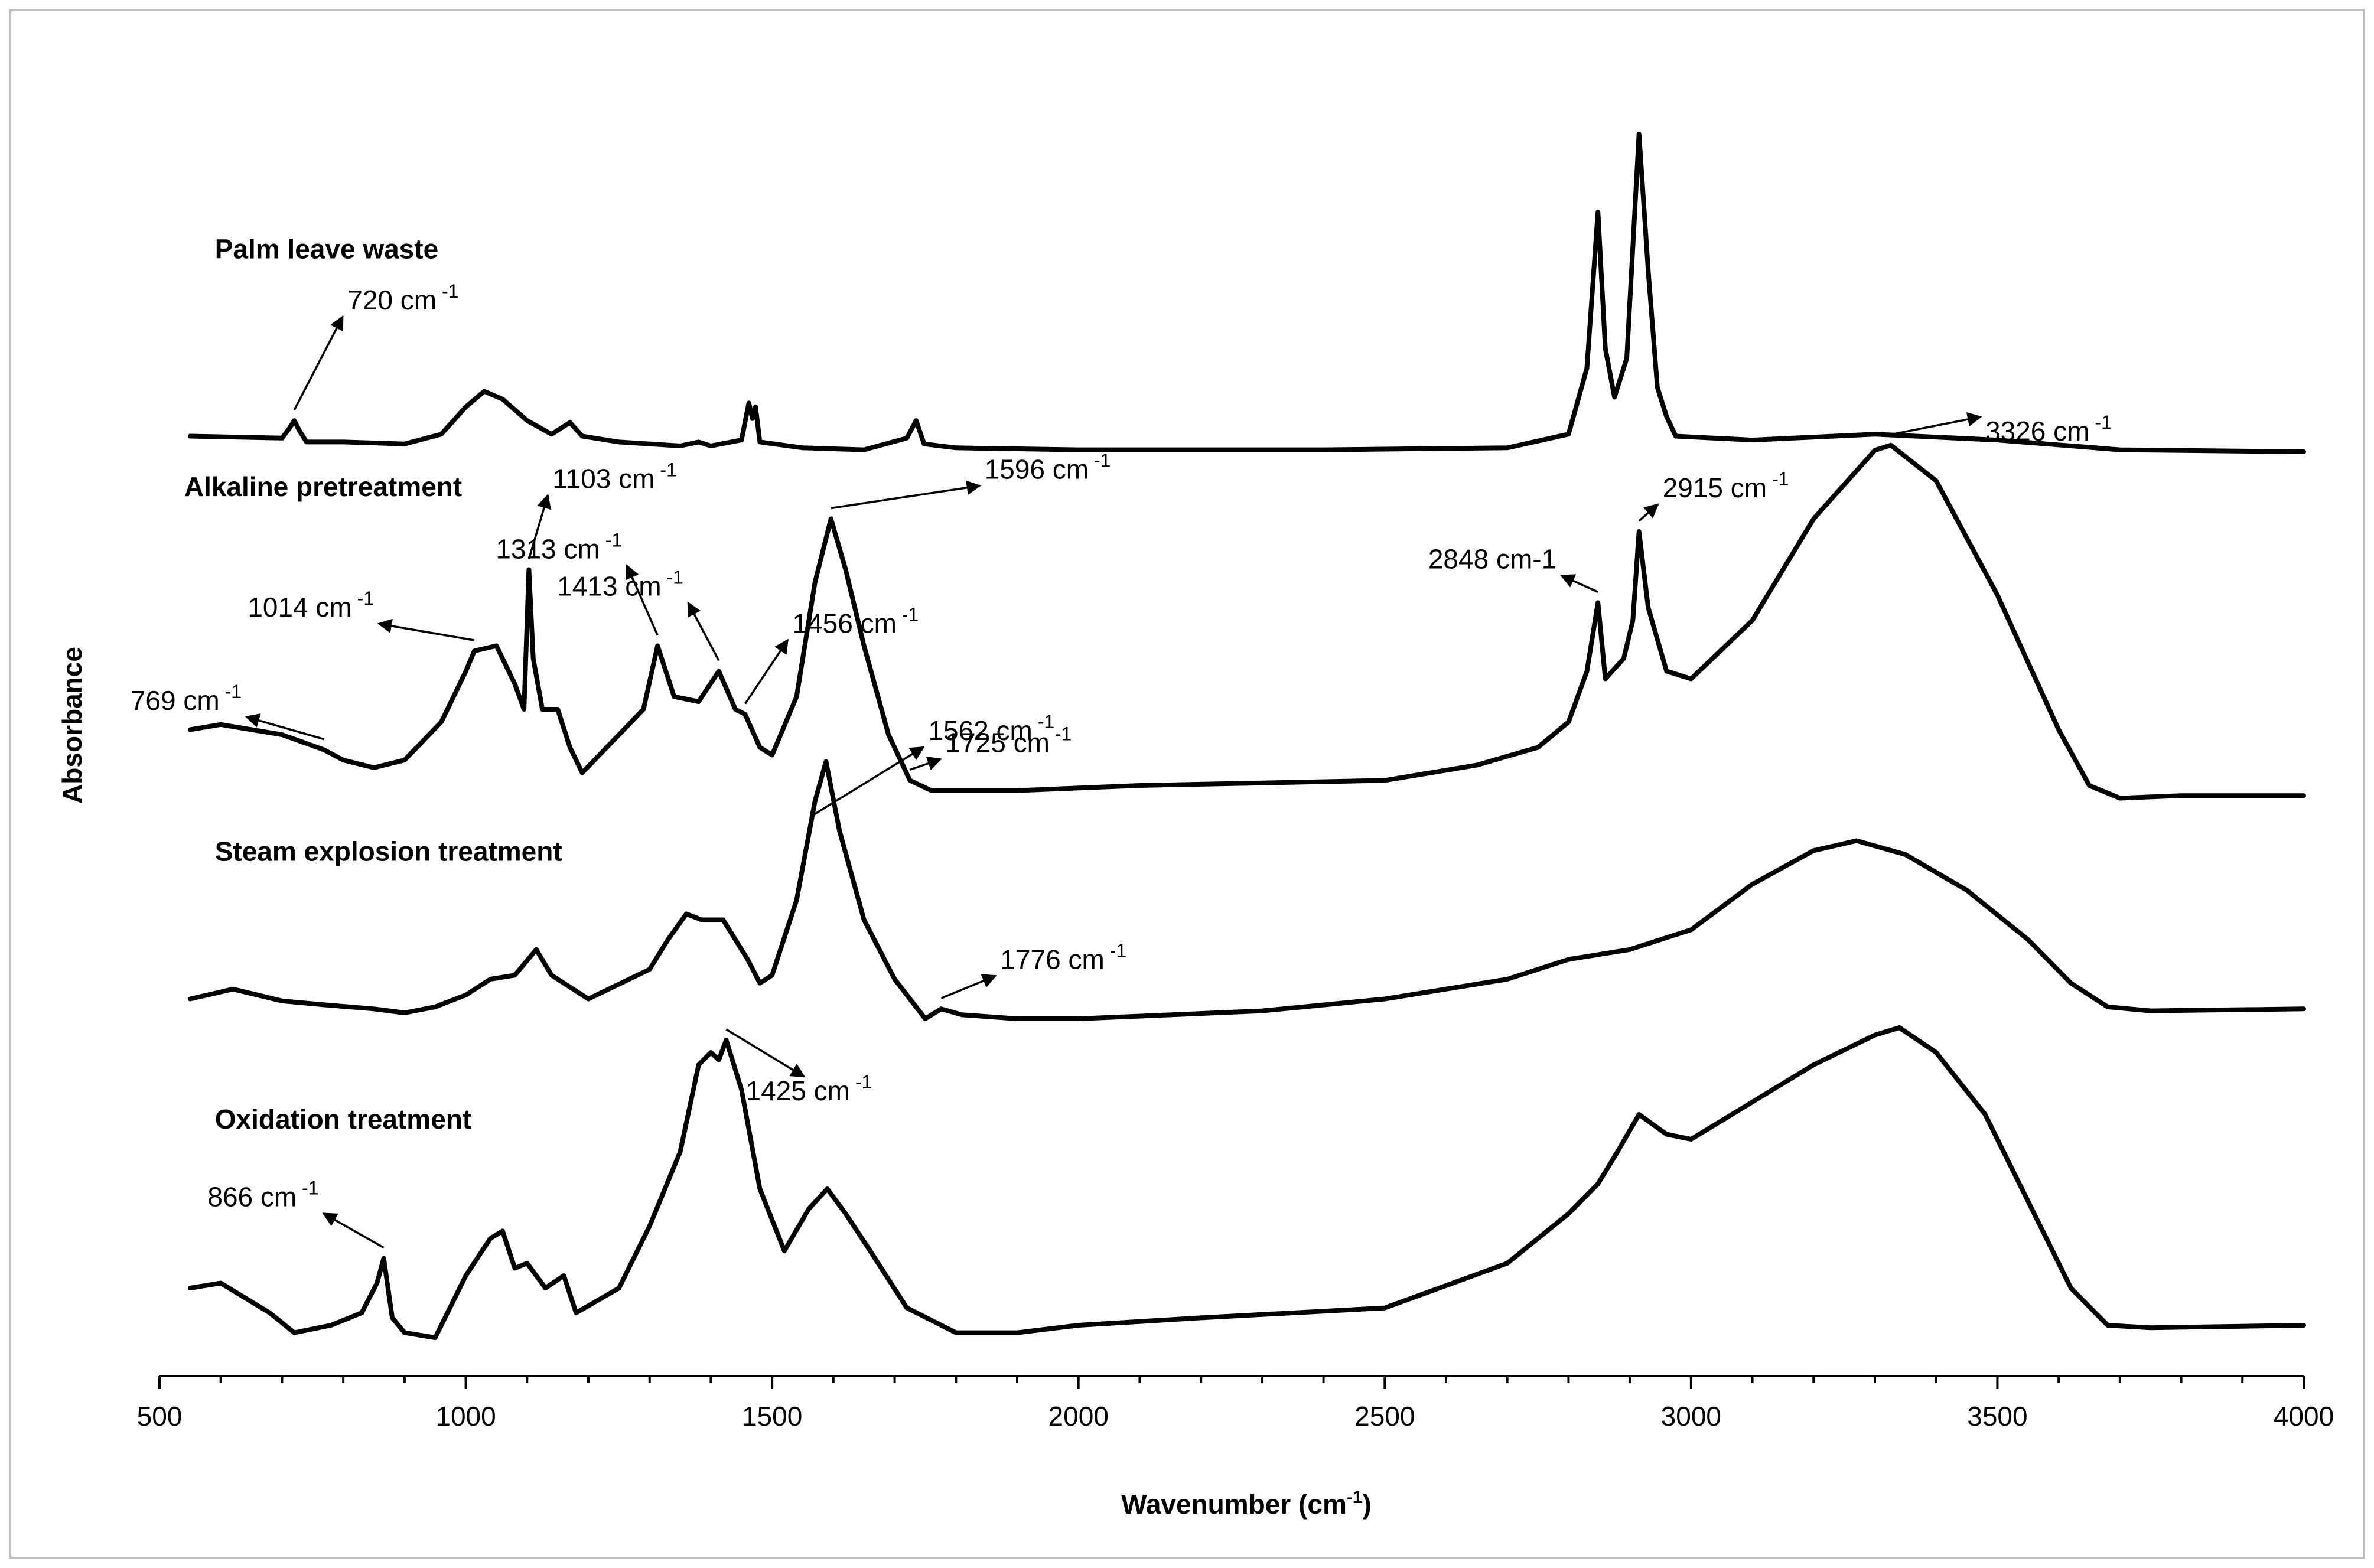  What do you see at coordinates (326, 249) in the screenshot?
I see `series-label-1: Palm leave waste` at bounding box center [326, 249].